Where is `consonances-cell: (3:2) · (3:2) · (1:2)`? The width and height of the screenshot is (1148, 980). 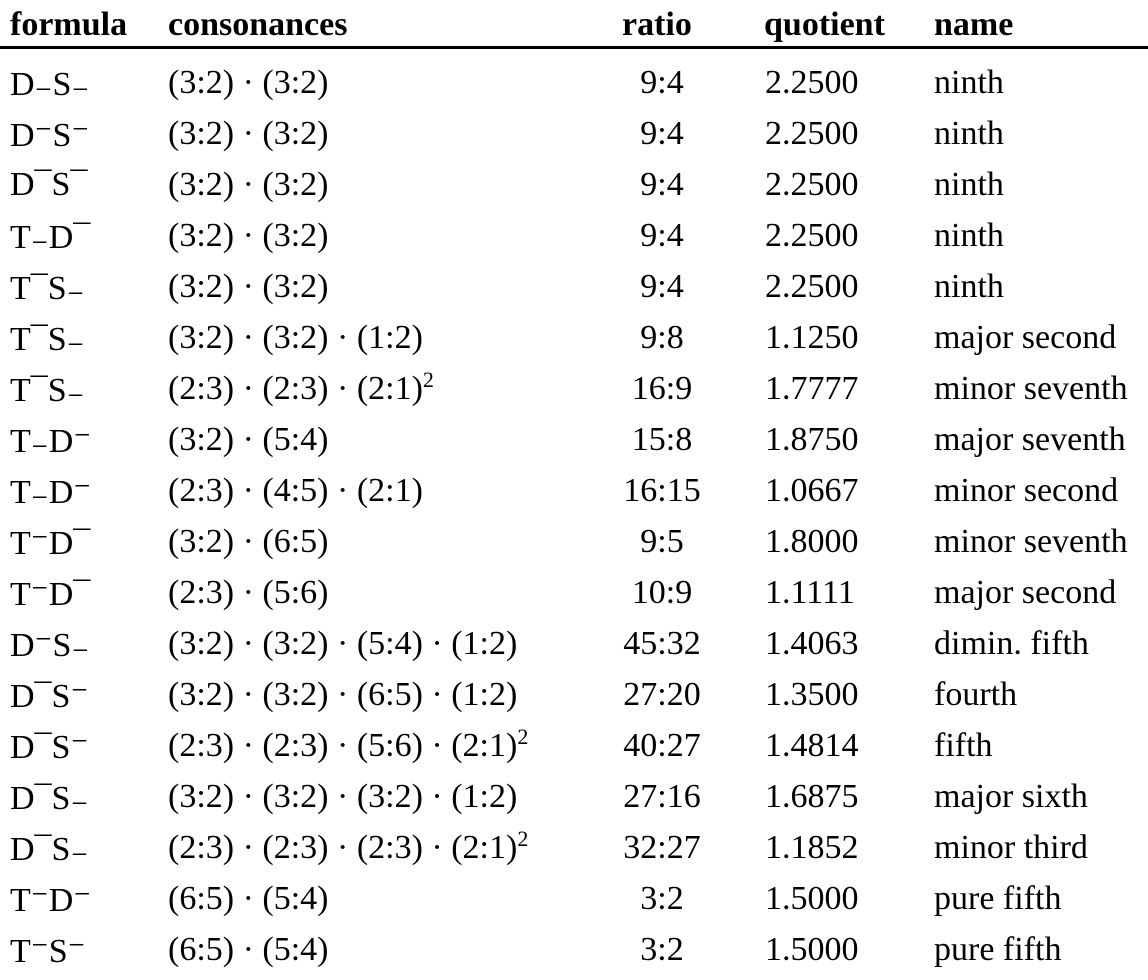
consonances-cell: (3:2) · (3:2) · (1:2) is located at coordinates (295, 338).